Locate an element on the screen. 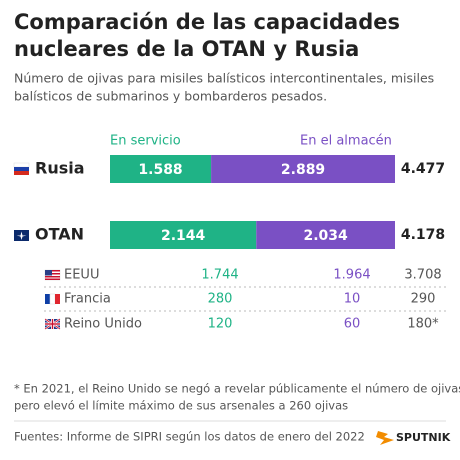  legend-label: En el almacén is located at coordinates (346, 141).